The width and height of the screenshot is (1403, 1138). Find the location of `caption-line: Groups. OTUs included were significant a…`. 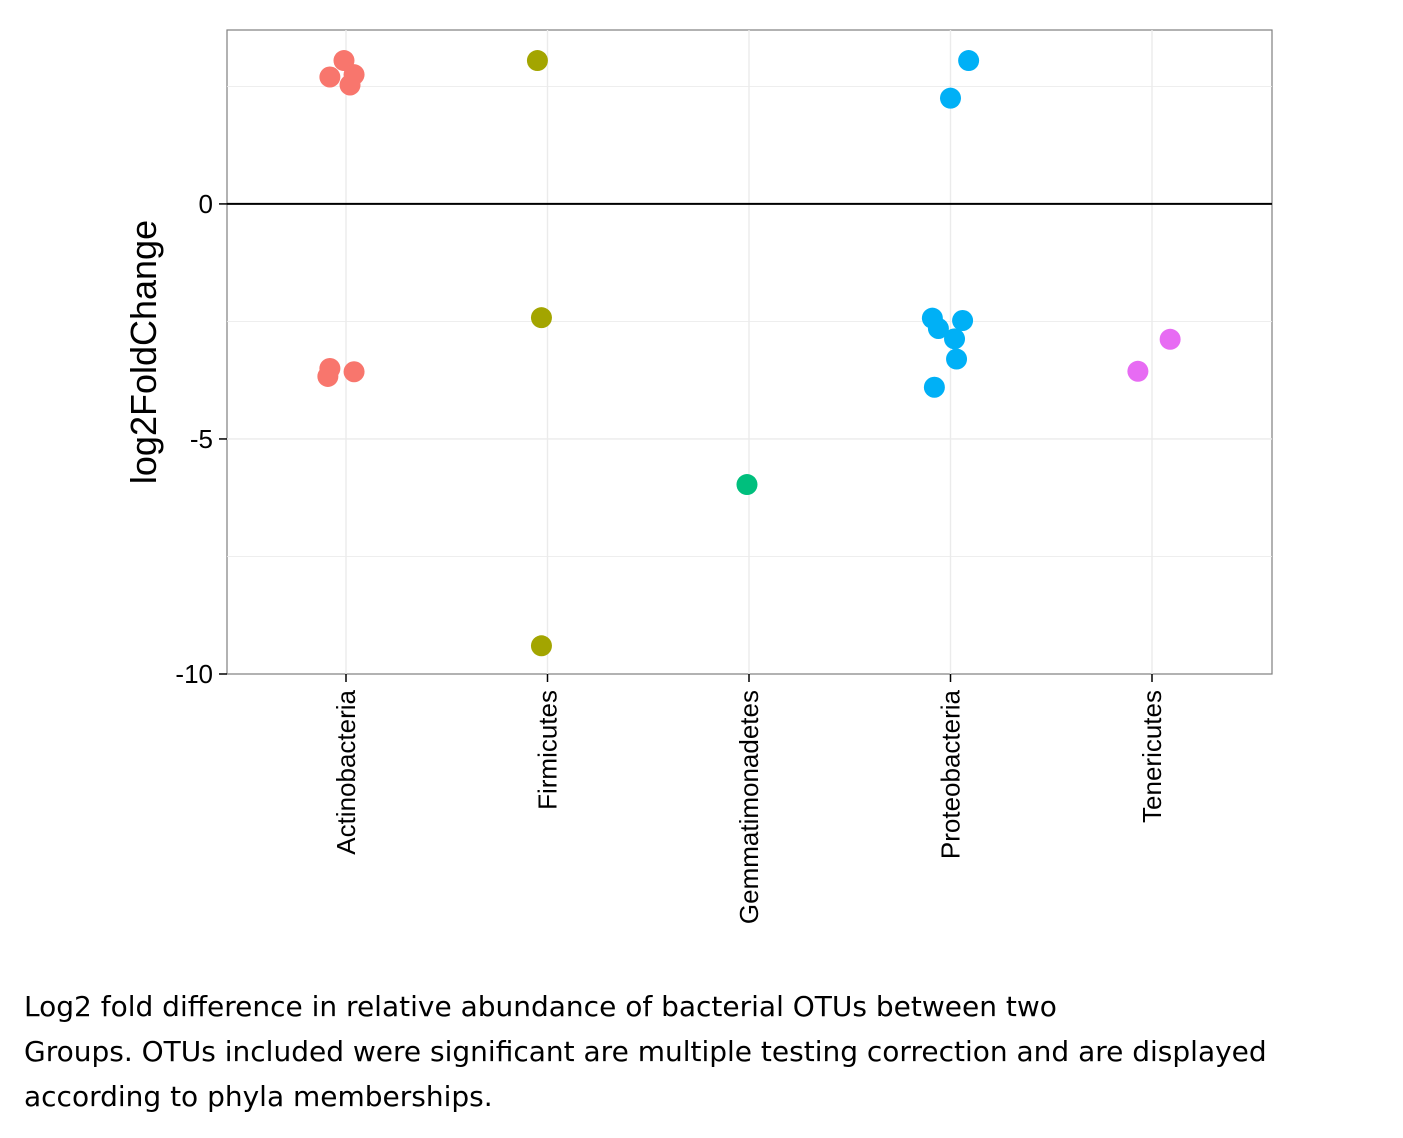

caption-line: Groups. OTUs included were significant a… is located at coordinates (645, 1051).